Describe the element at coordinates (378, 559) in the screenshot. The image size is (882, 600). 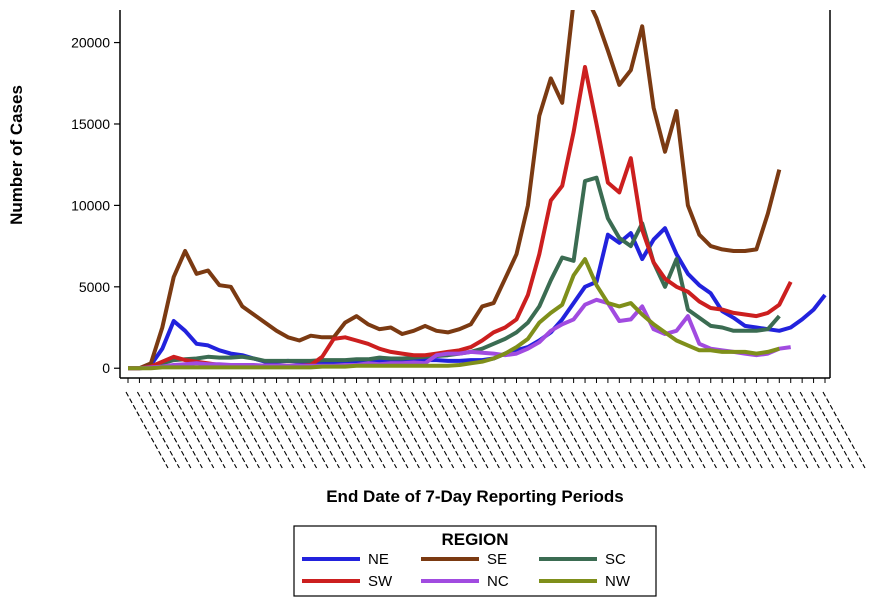
I see `legend-label-ne: NE` at that location.